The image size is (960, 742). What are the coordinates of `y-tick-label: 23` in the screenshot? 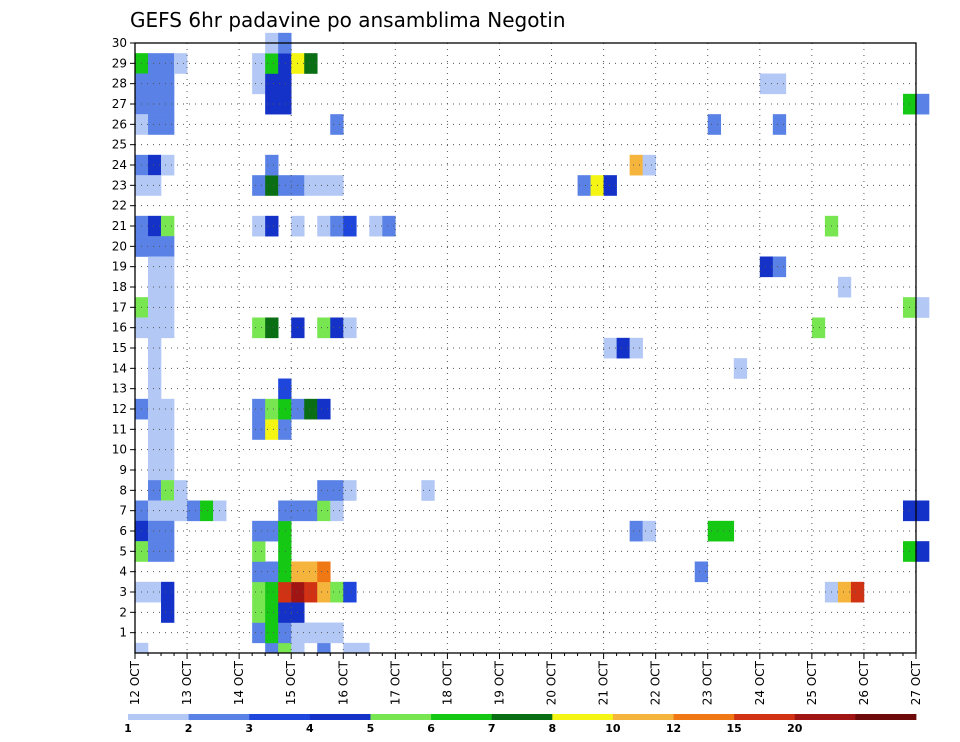 It's located at (119, 185).